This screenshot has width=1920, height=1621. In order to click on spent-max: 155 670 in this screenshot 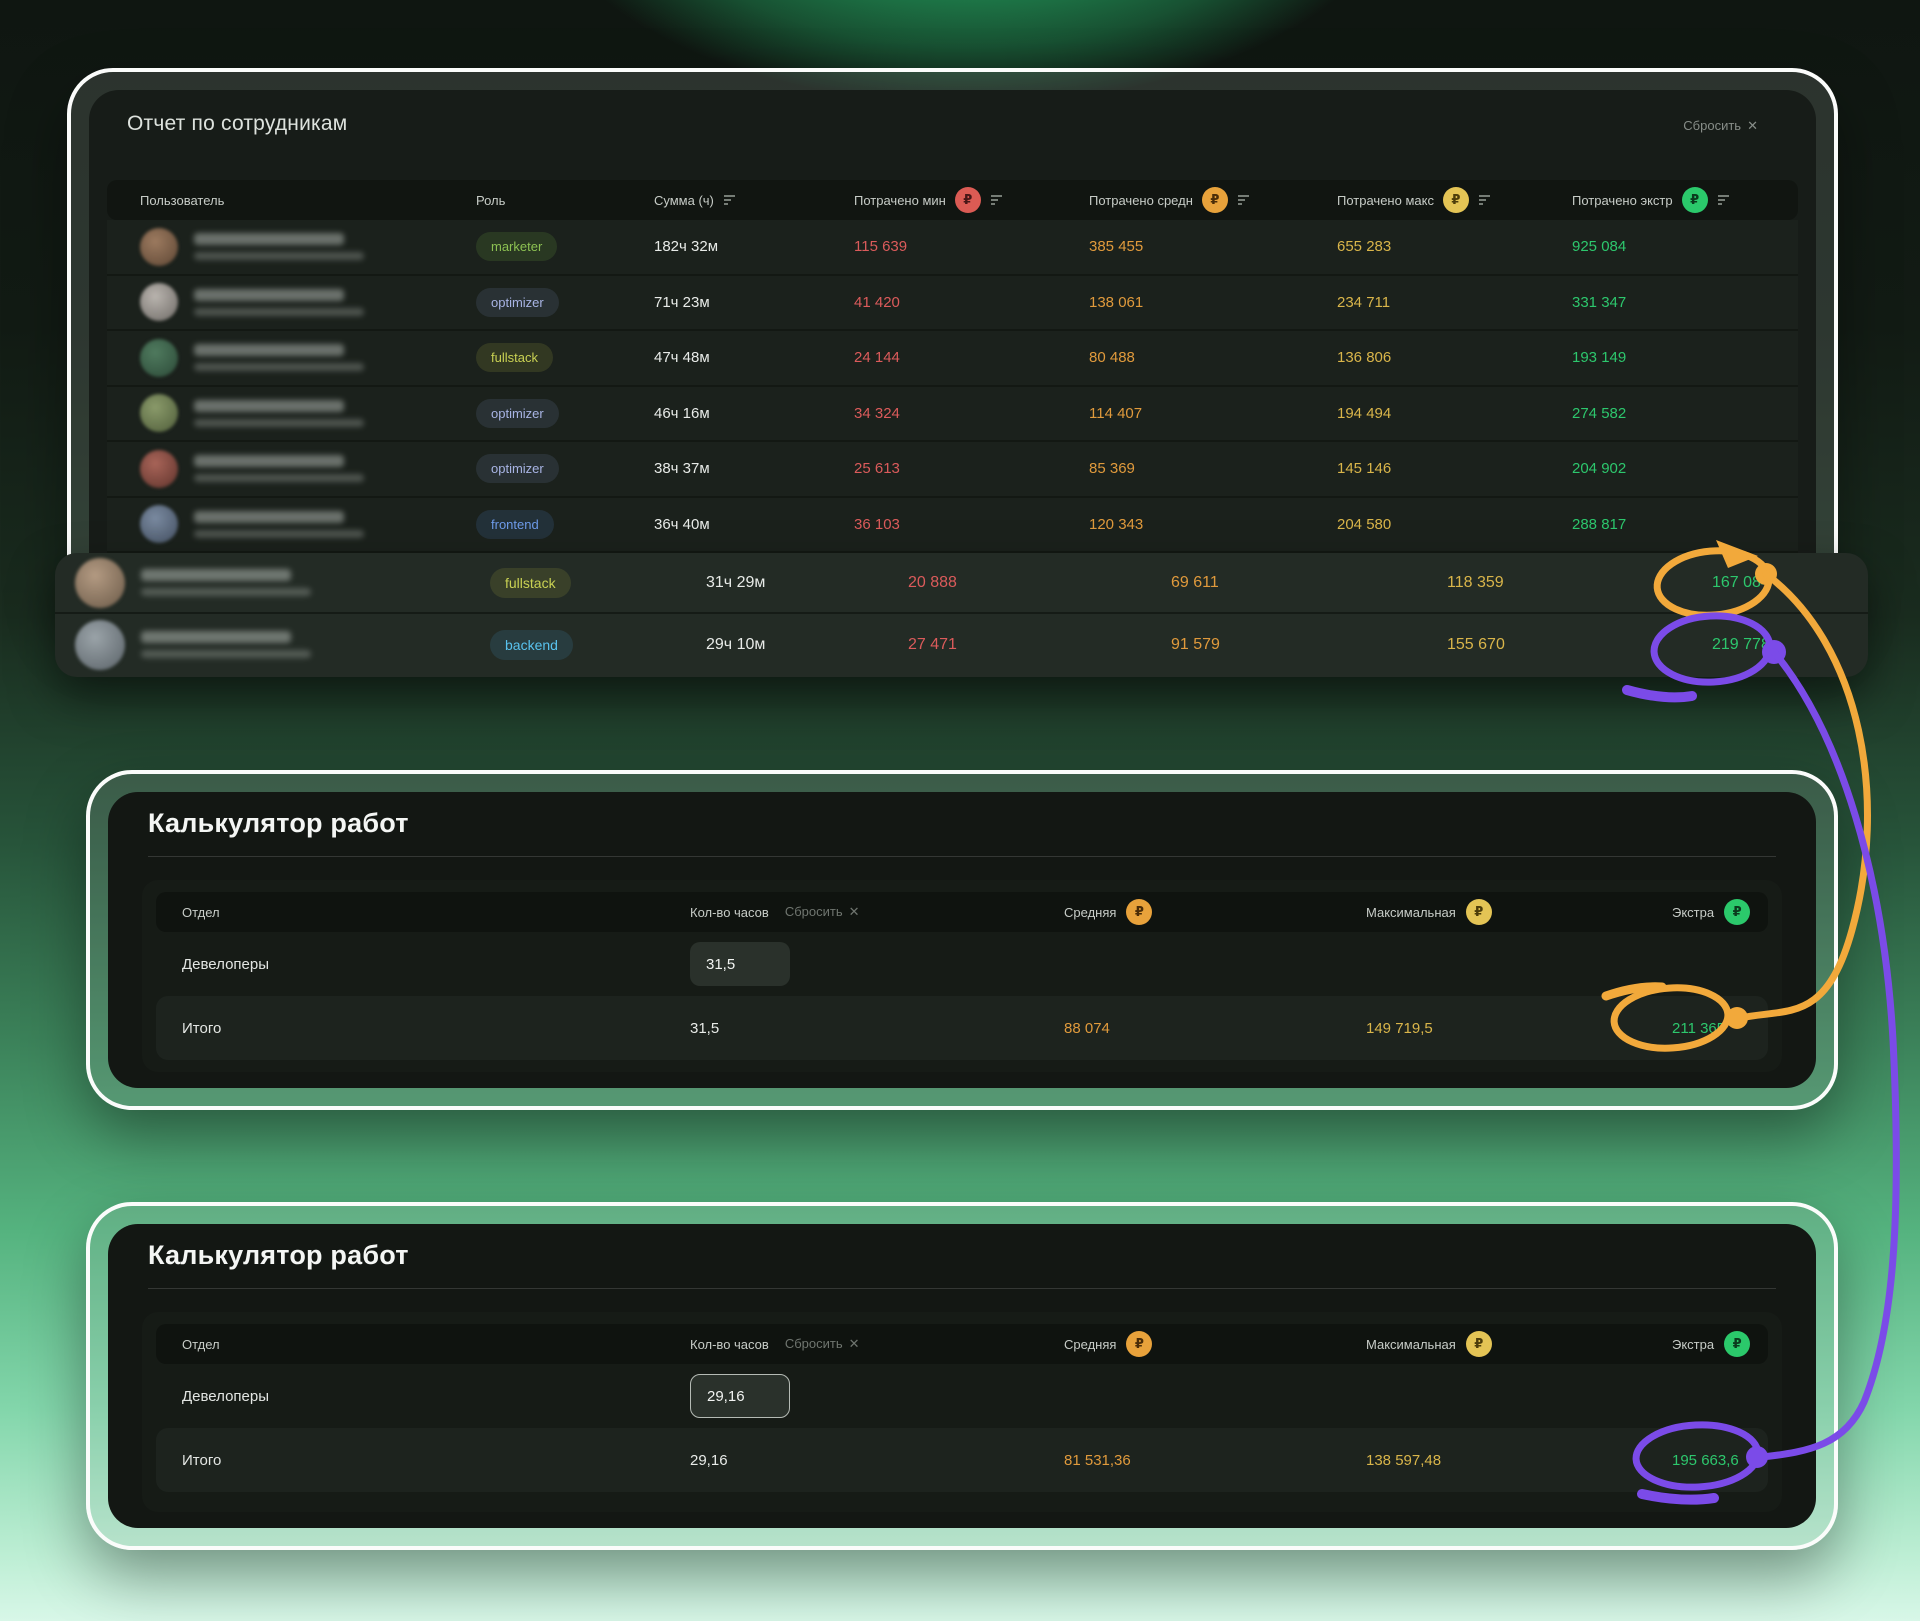, I will do `click(1476, 644)`.